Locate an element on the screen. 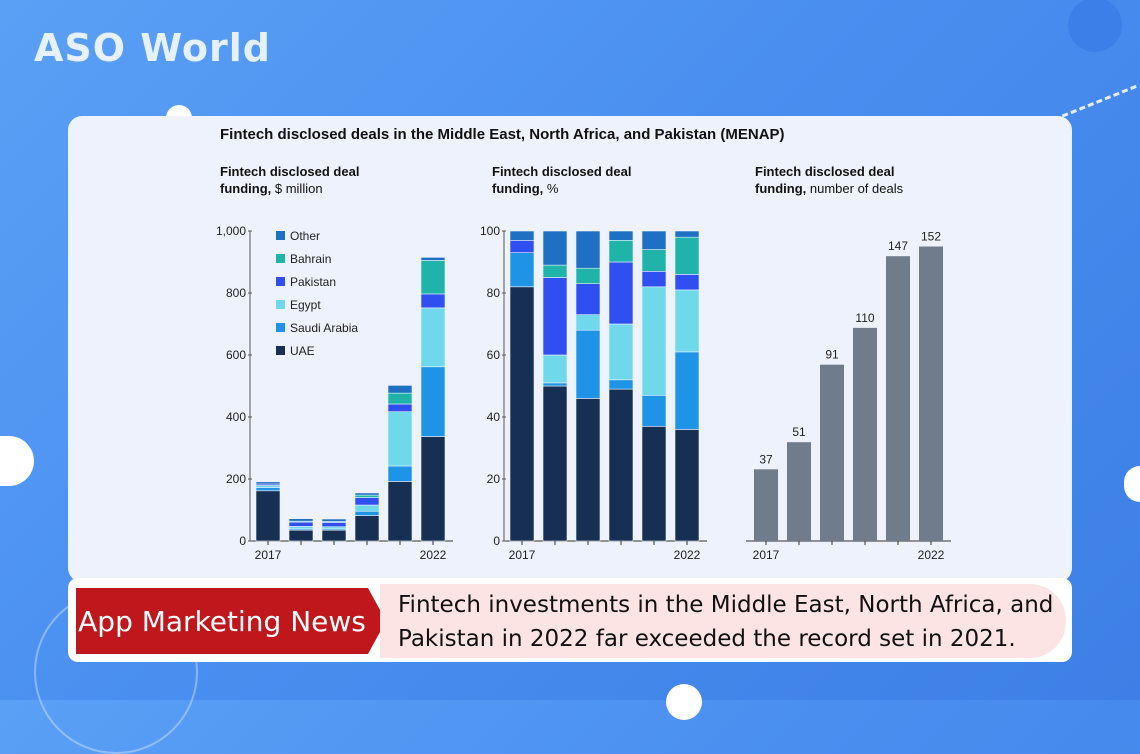  panel1-xtick-label: 2017 is located at coordinates (268, 555).